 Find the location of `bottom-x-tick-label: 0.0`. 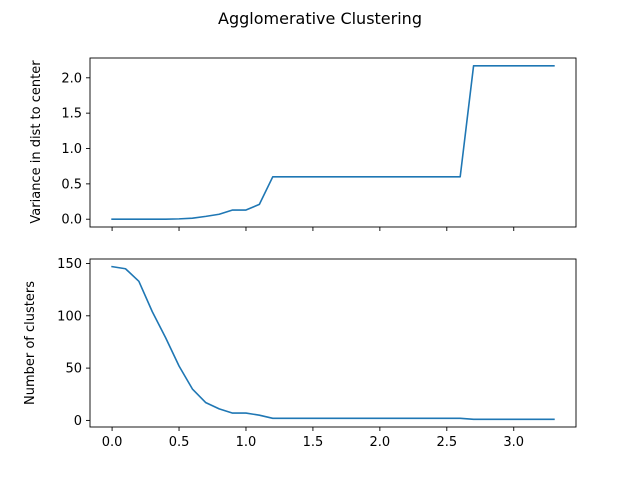

bottom-x-tick-label: 0.0 is located at coordinates (112, 442).